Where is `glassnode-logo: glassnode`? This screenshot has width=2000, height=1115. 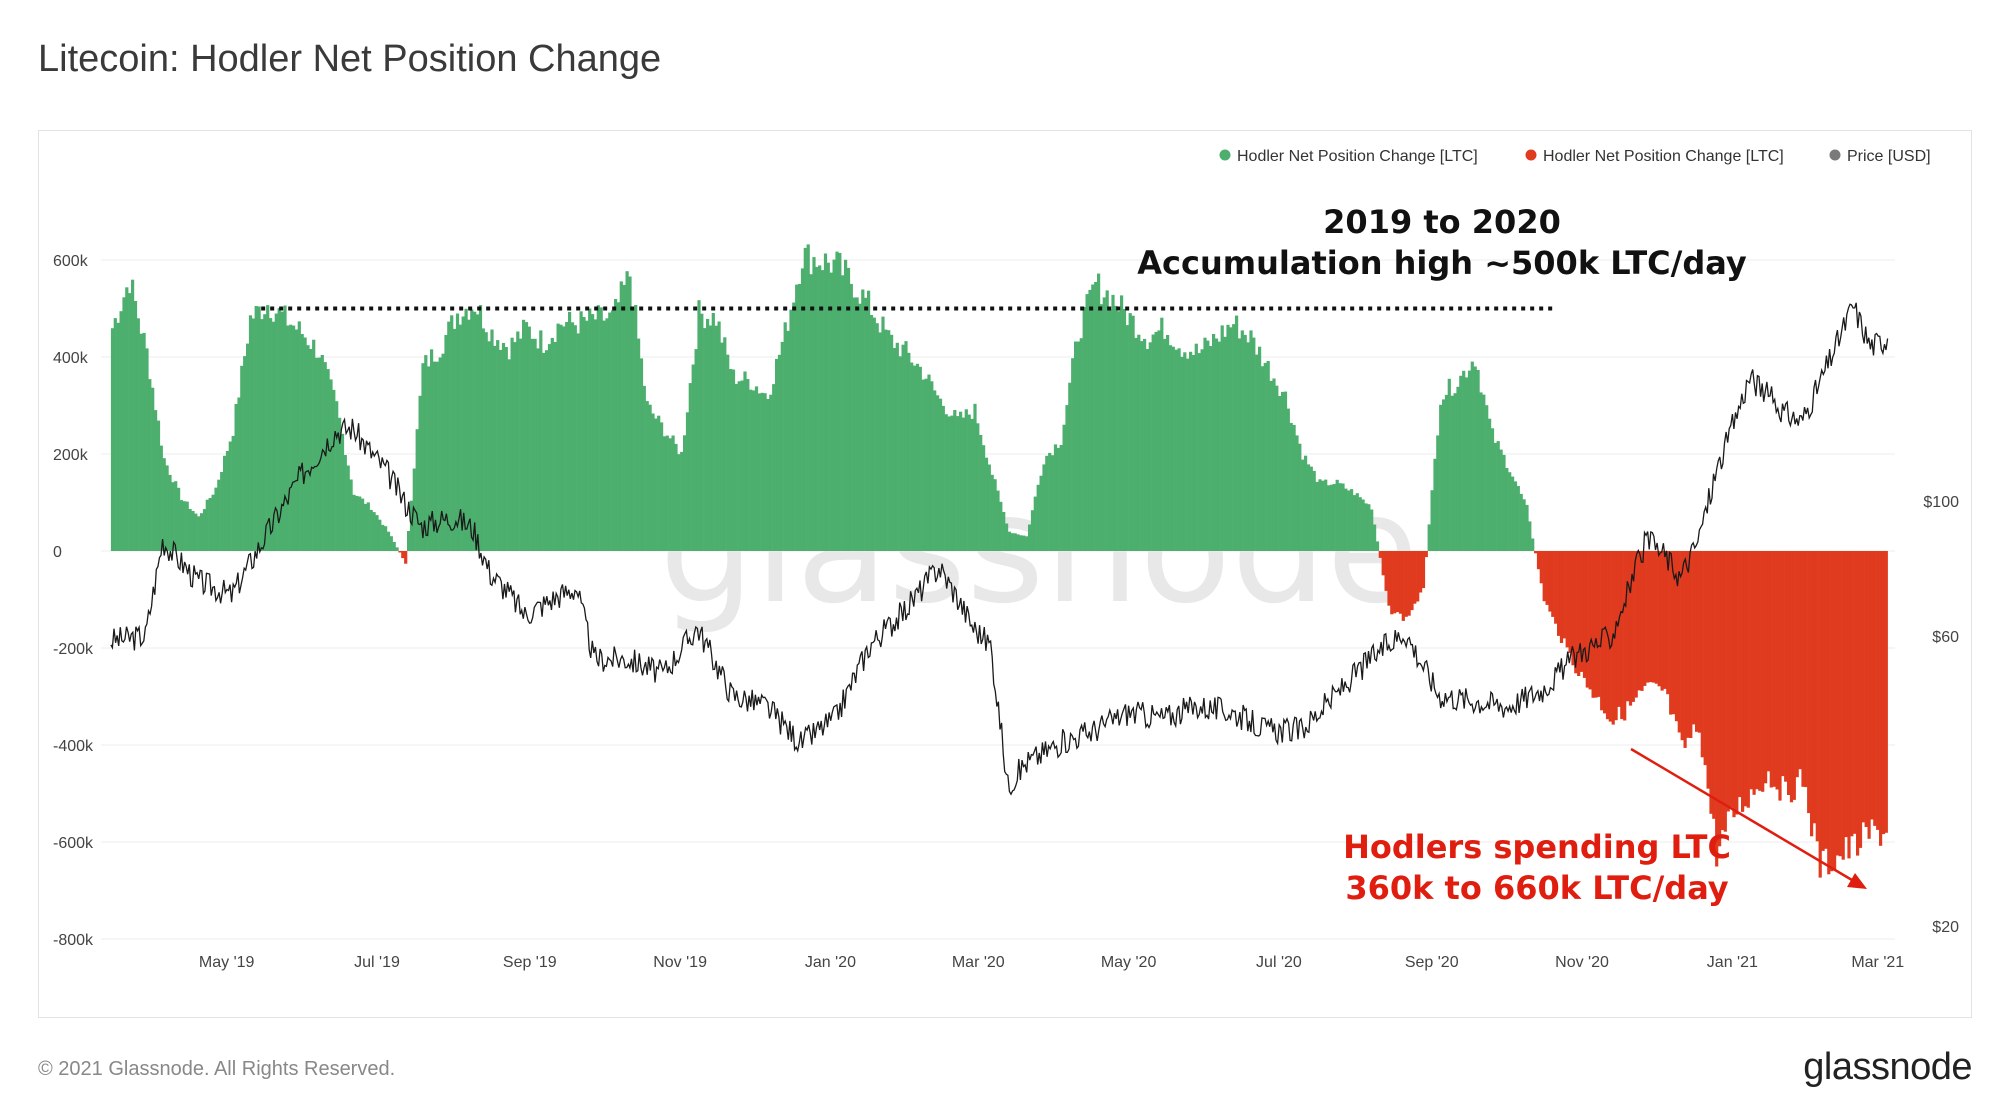 glassnode-logo: glassnode is located at coordinates (1887, 1067).